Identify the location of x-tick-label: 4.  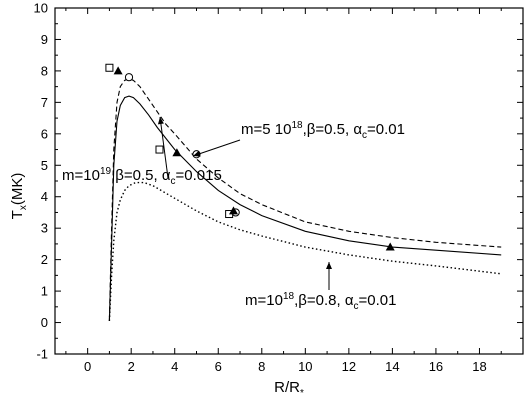
(174, 366).